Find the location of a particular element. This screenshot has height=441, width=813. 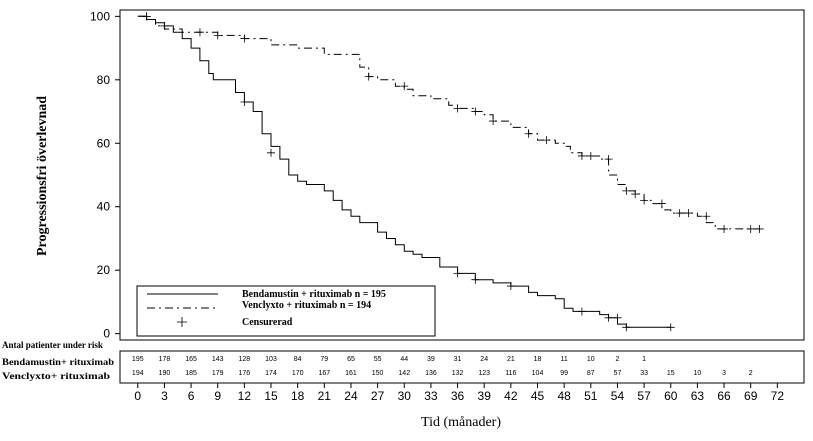

legend-label-censor: Censurerad is located at coordinates (267, 322).